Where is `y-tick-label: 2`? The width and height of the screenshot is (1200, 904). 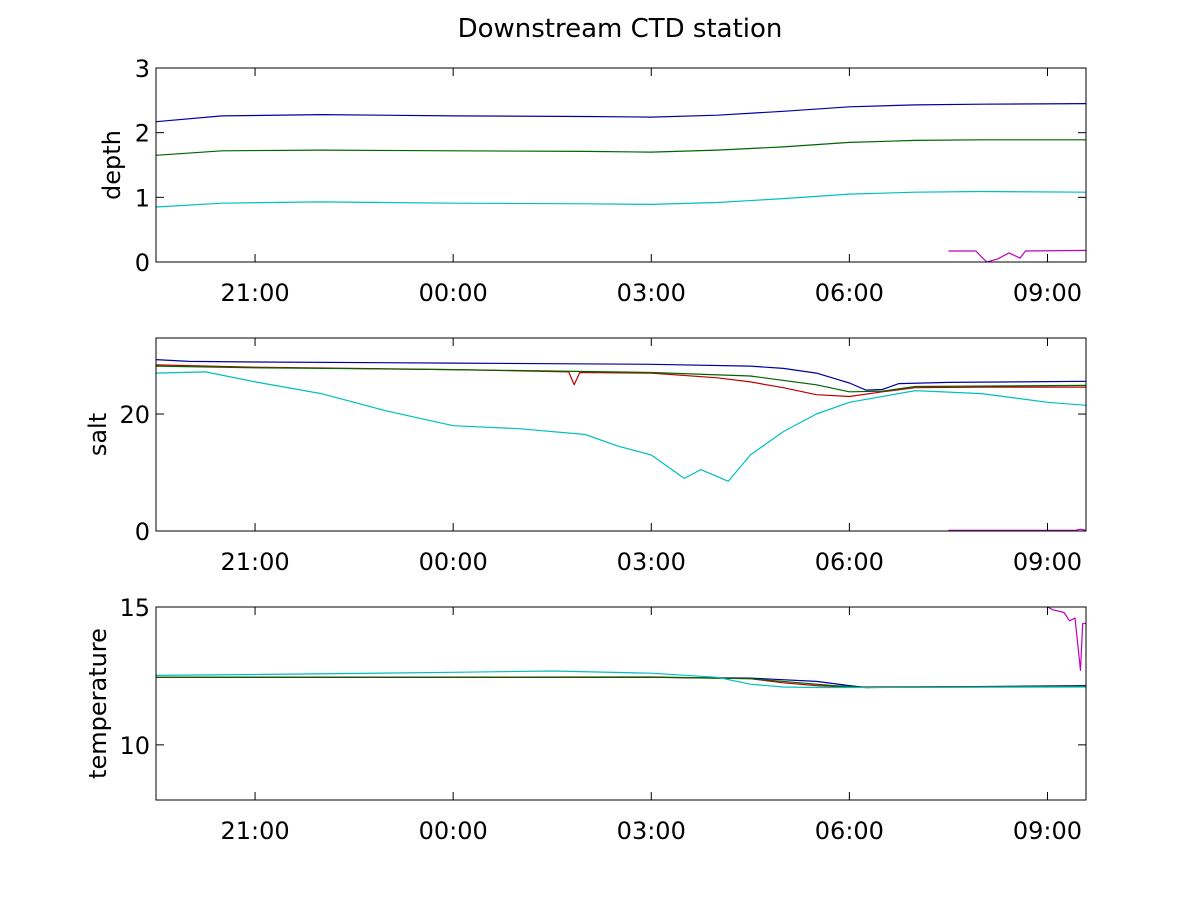 y-tick-label: 2 is located at coordinates (142, 134).